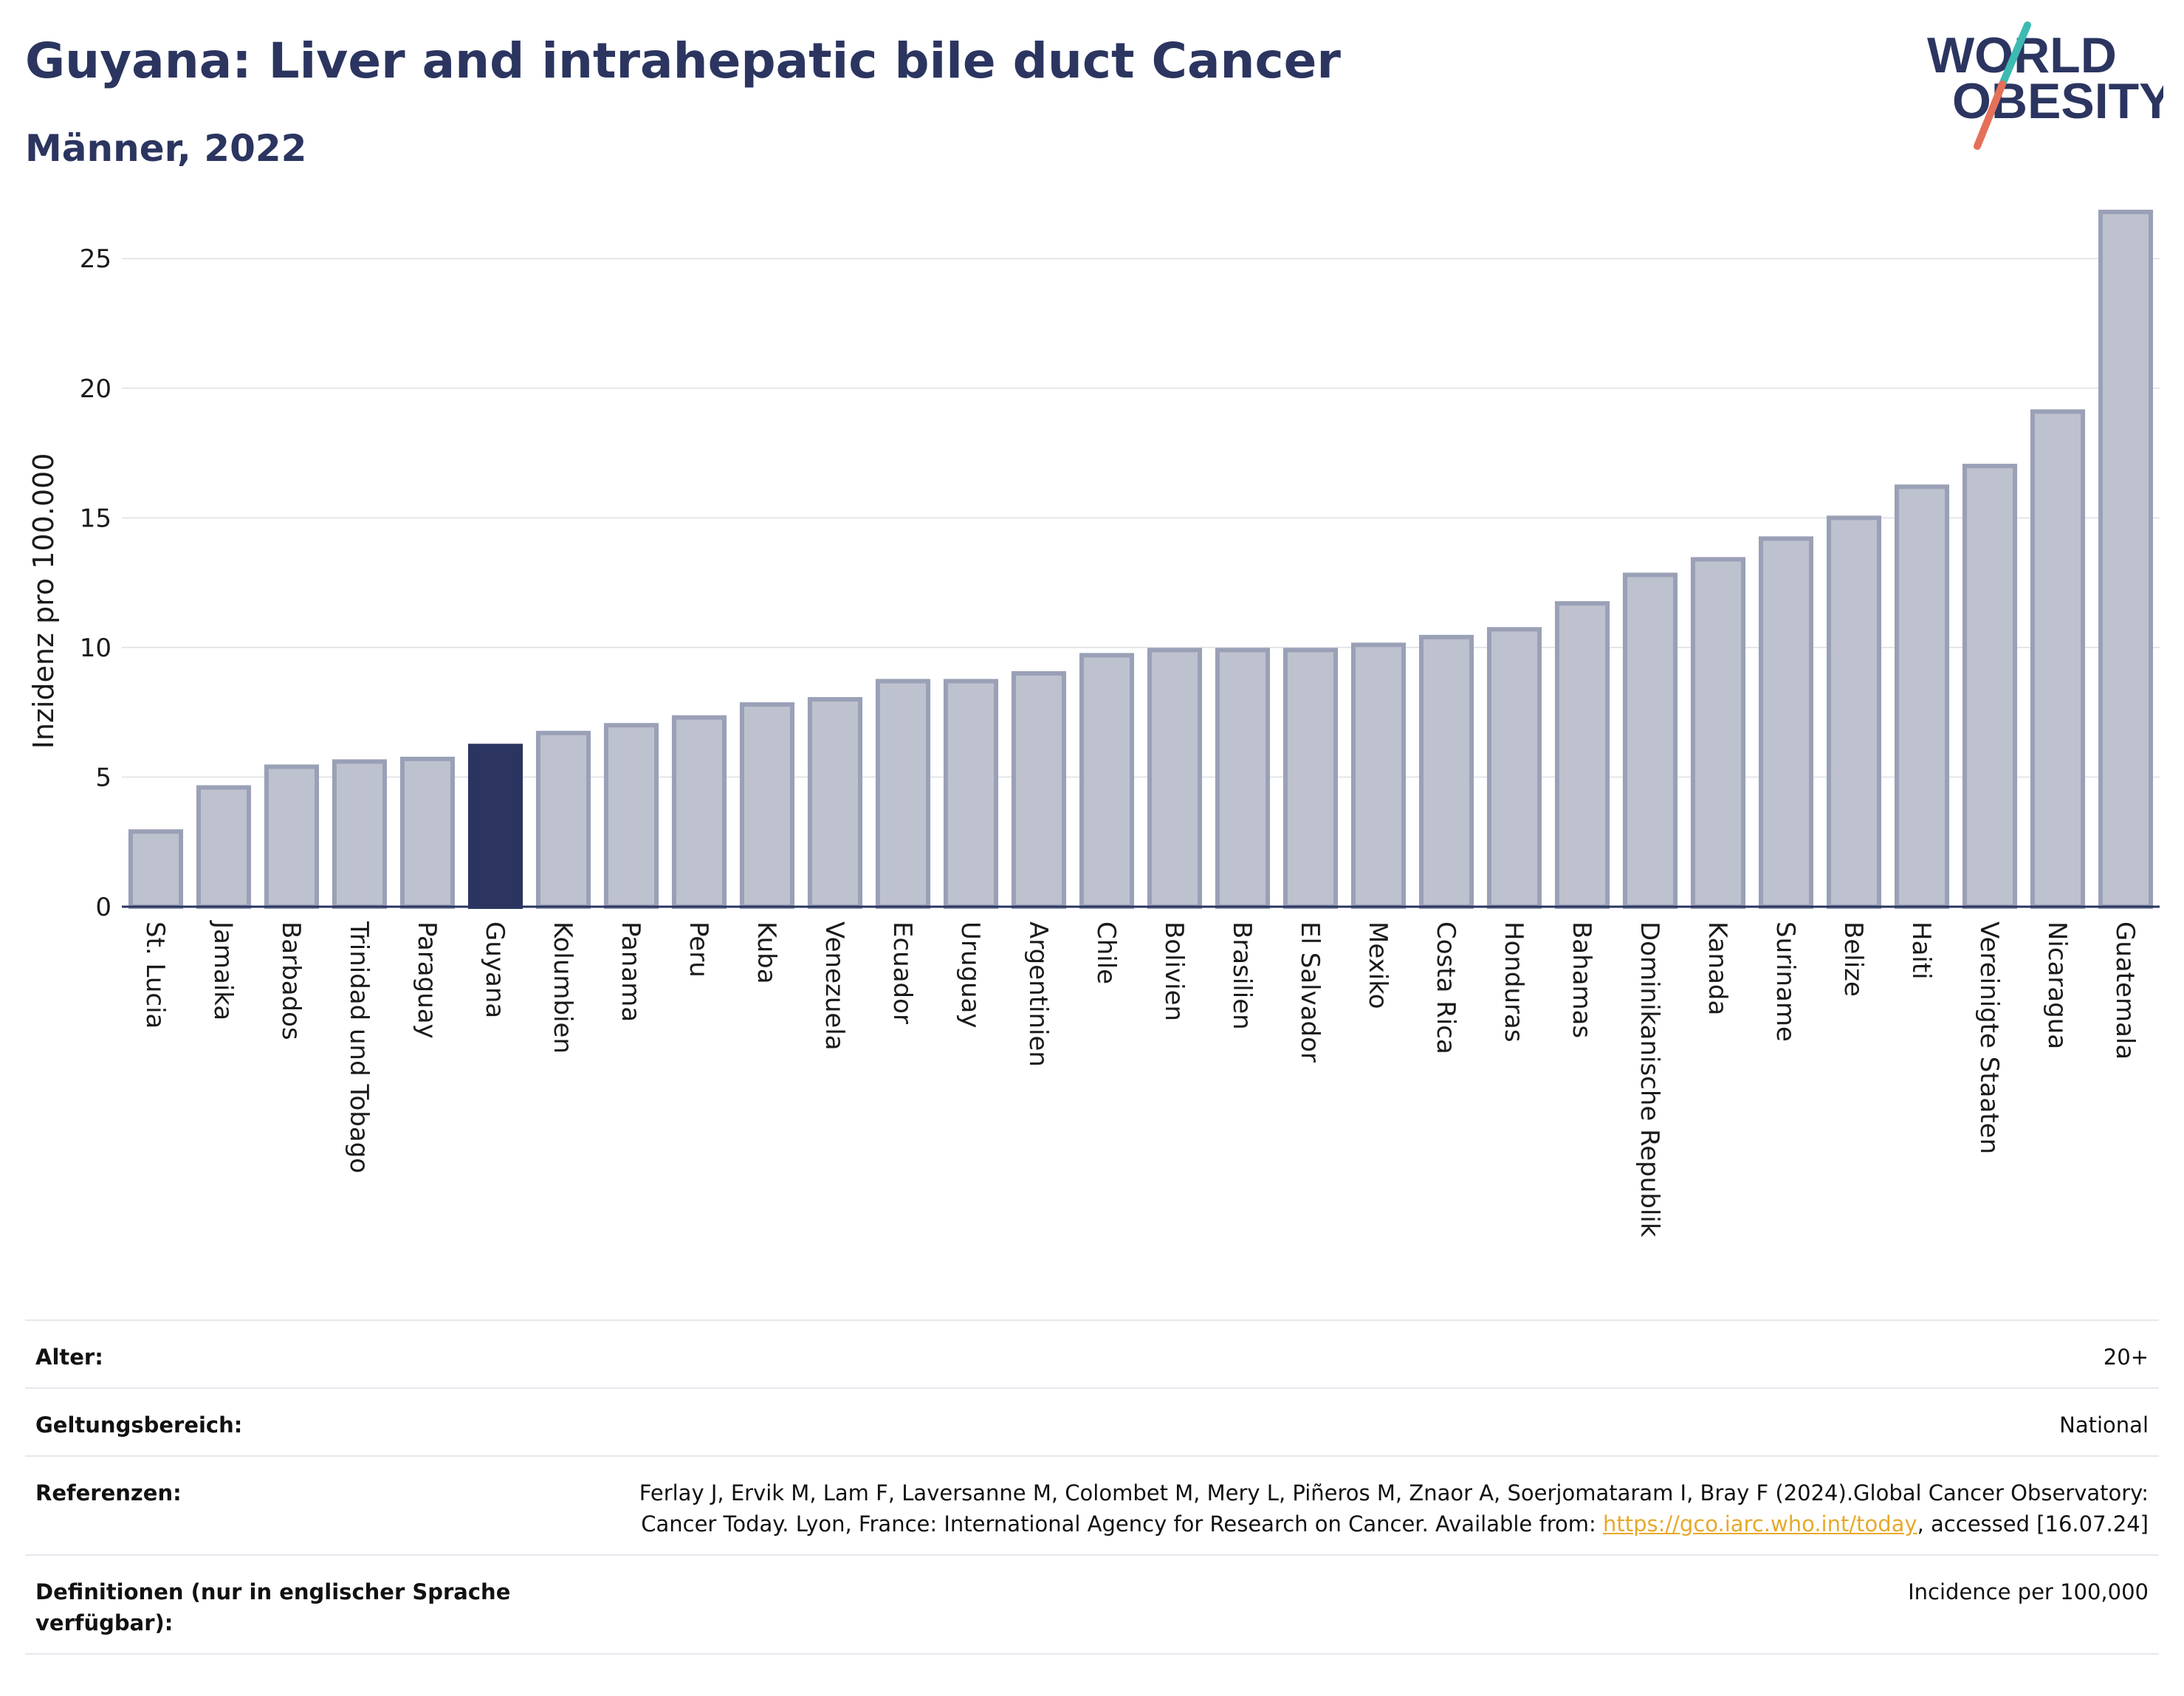 Image resolution: width=2184 pixels, height=1696 pixels. Describe the element at coordinates (96, 518) in the screenshot. I see `y-tick-label: 15` at that location.